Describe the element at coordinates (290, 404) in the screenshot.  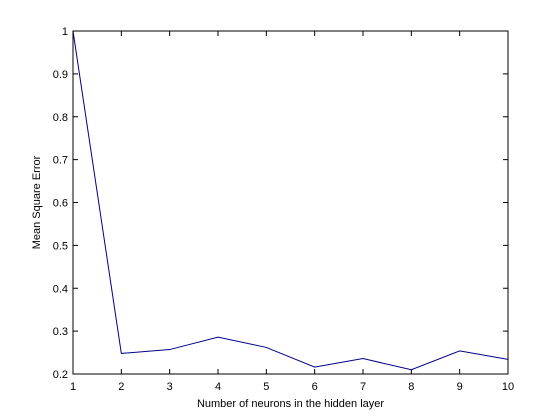
I see `x-axis-label: Number of neurons in the hidden layer` at that location.